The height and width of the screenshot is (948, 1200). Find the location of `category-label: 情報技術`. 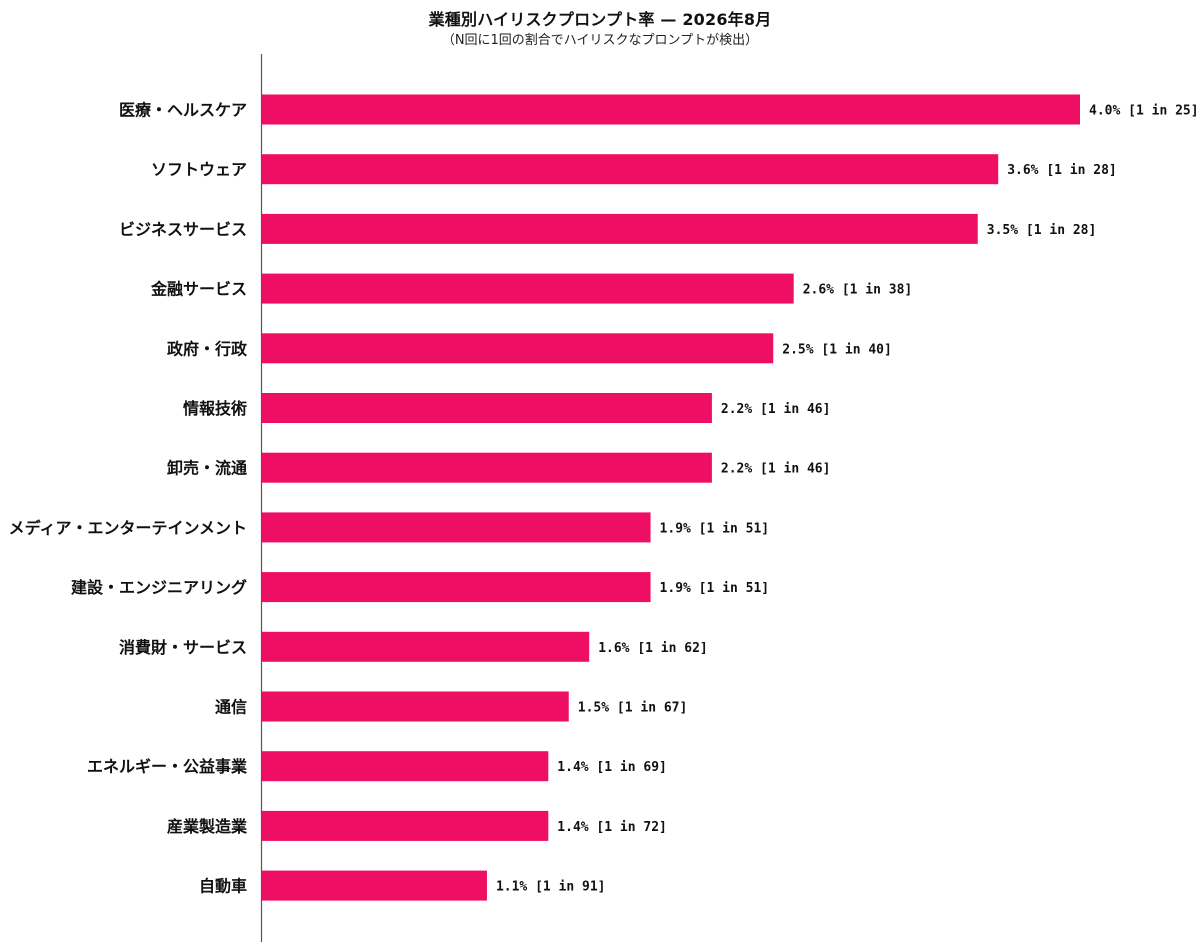

category-label: 情報技術 is located at coordinates (215, 408).